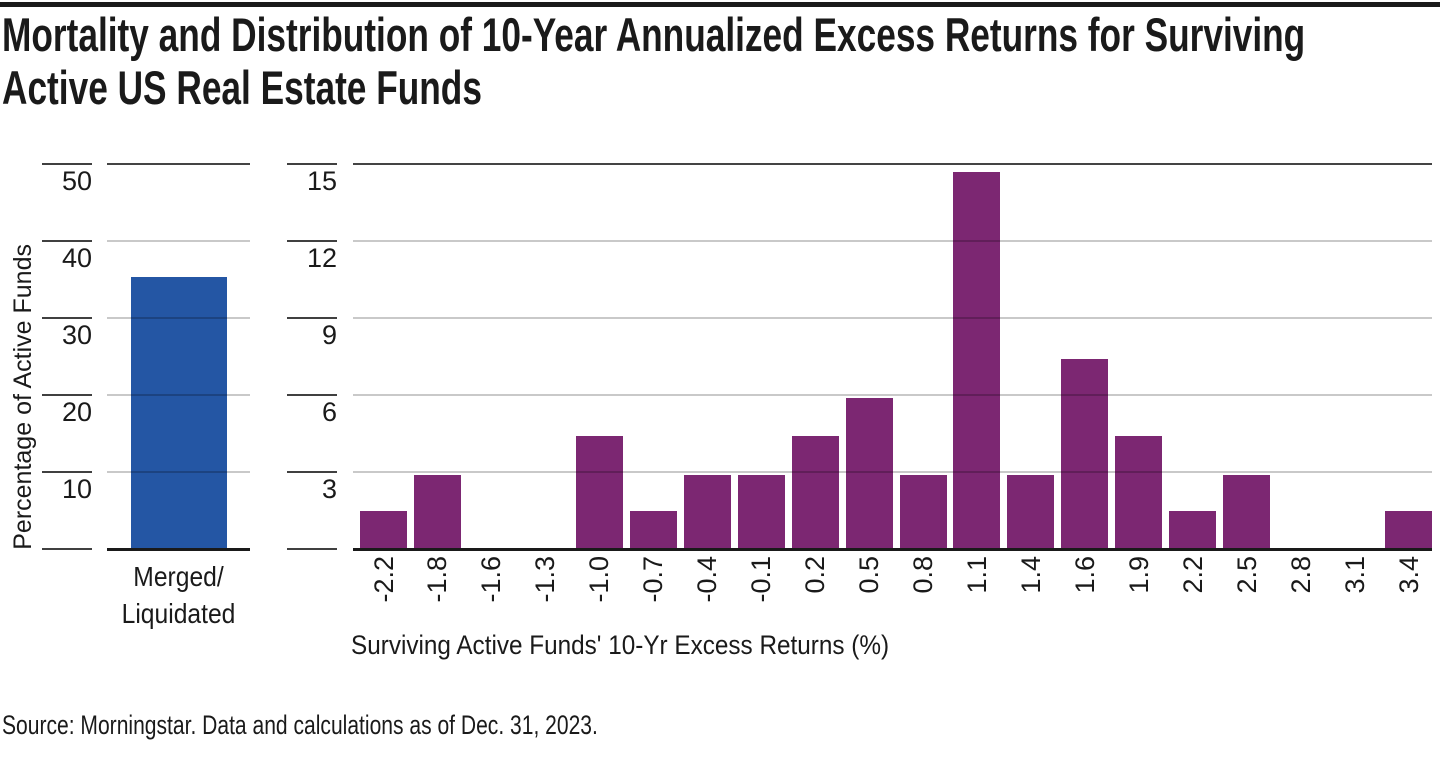  I want to click on y-tick-label: 3, so click(329, 489).